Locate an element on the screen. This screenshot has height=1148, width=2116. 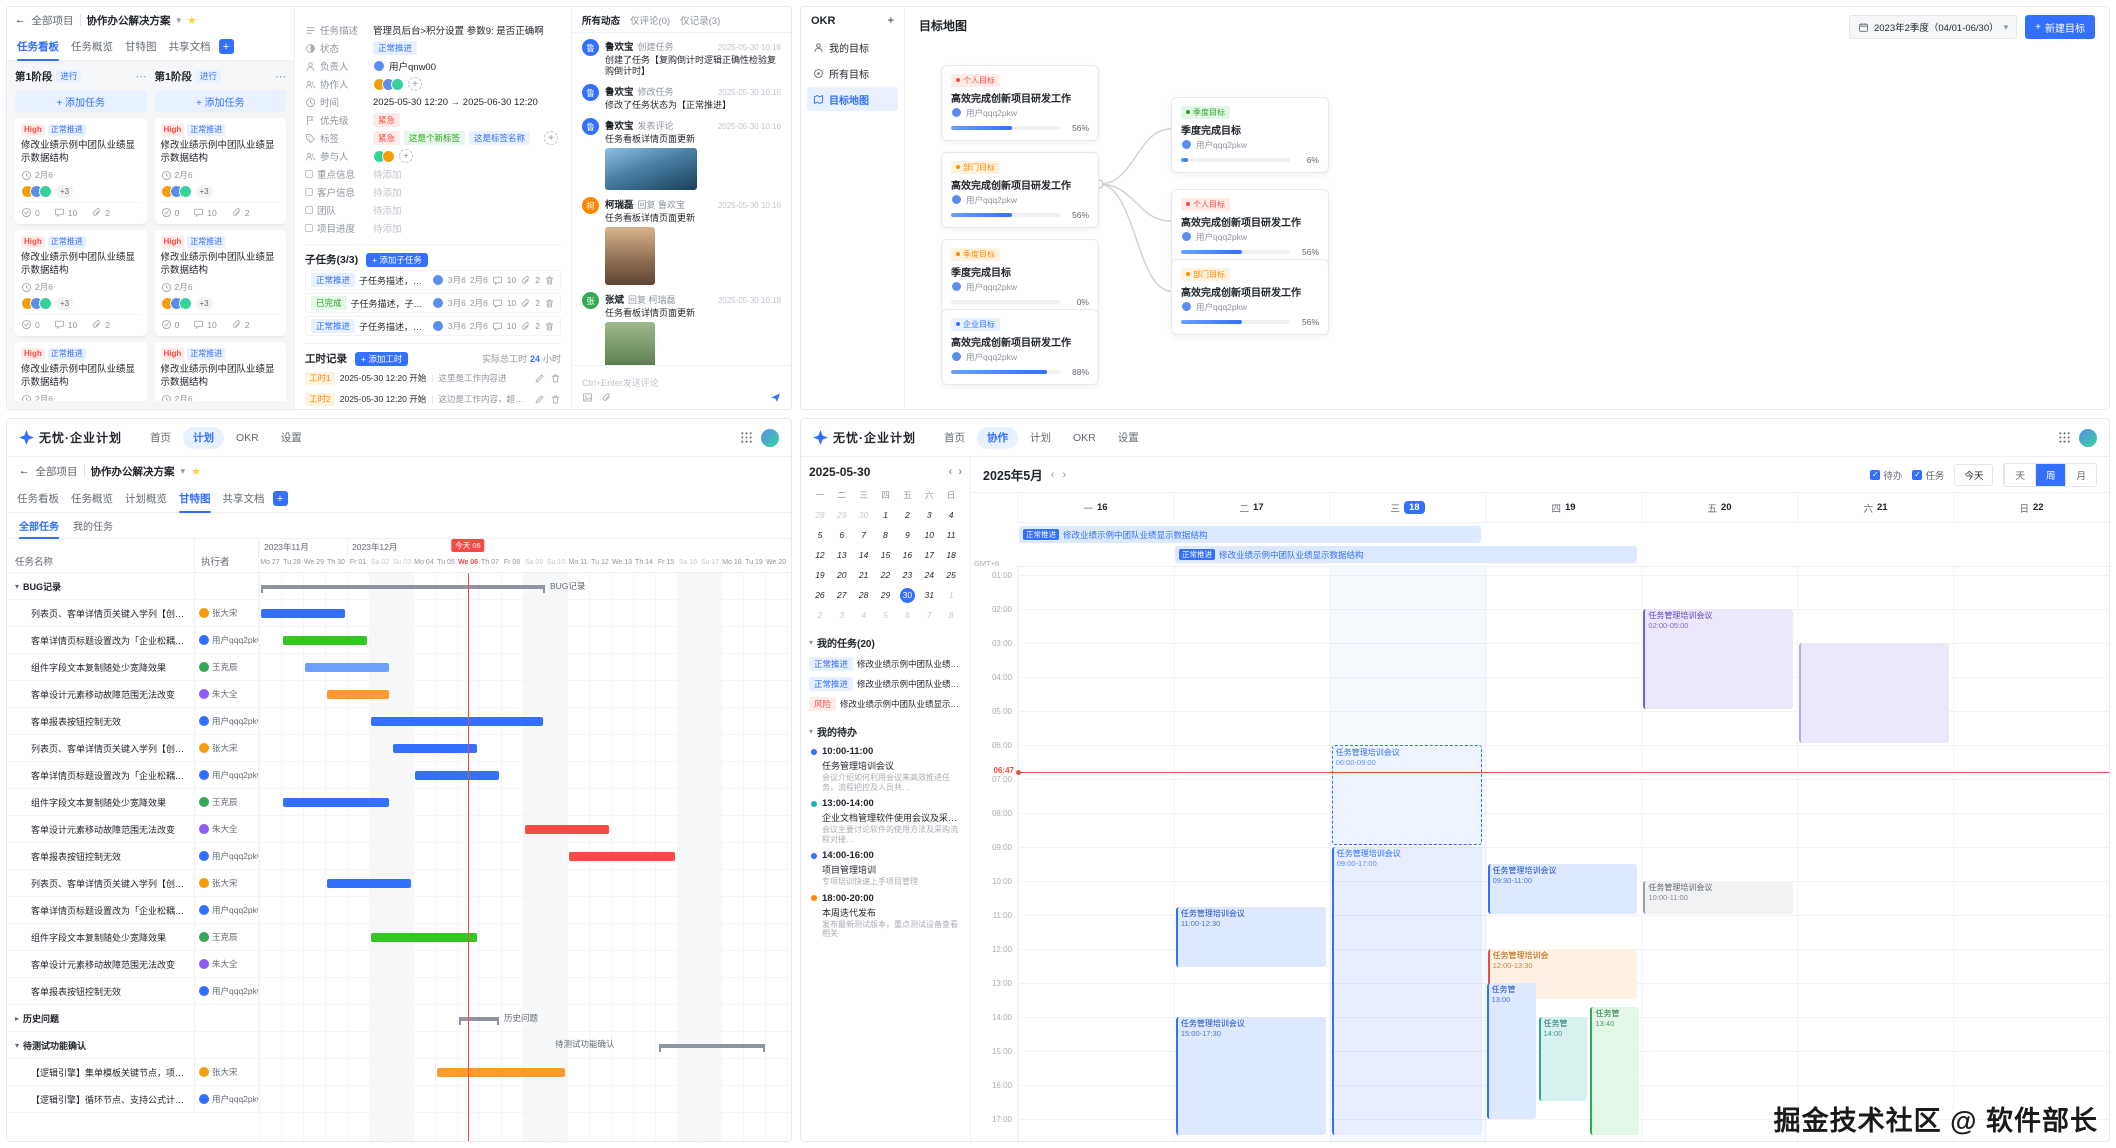
sidebar-item-goal-map: 目标地图 is located at coordinates (852, 99).